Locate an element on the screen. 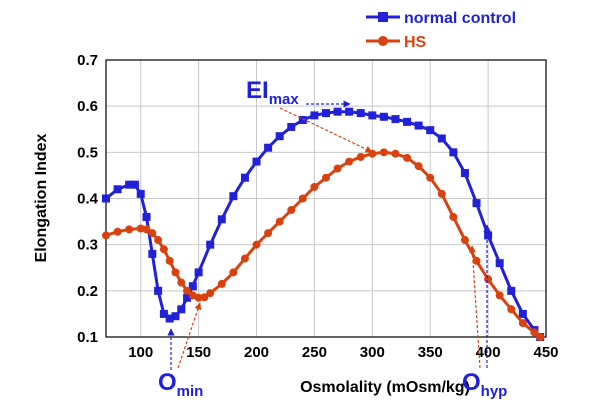  legend: normal control HS is located at coordinates (441, 30).